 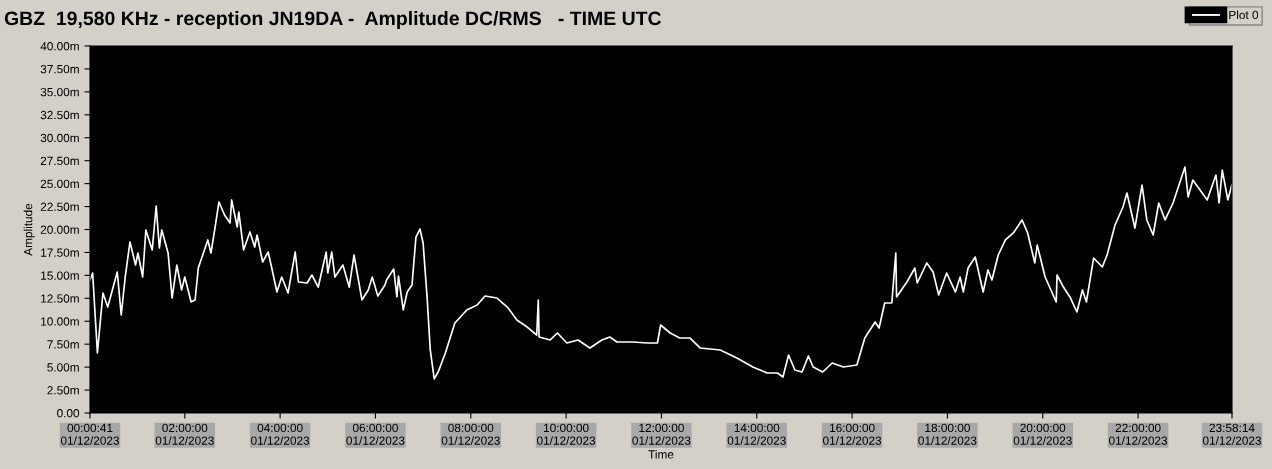 I want to click on x-tick-label: 04:00:00 01/12/2023, so click(x=280, y=434).